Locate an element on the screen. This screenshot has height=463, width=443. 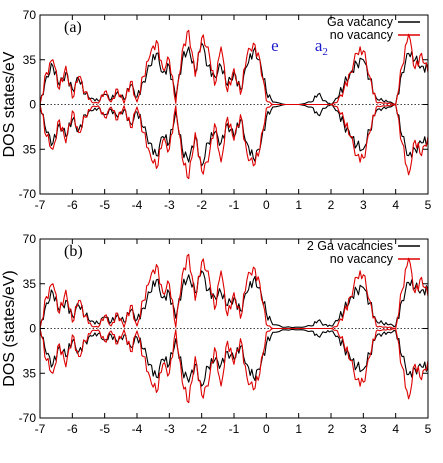
legend-label-ga-vacancy: Ga vacancy is located at coordinates (360, 22).